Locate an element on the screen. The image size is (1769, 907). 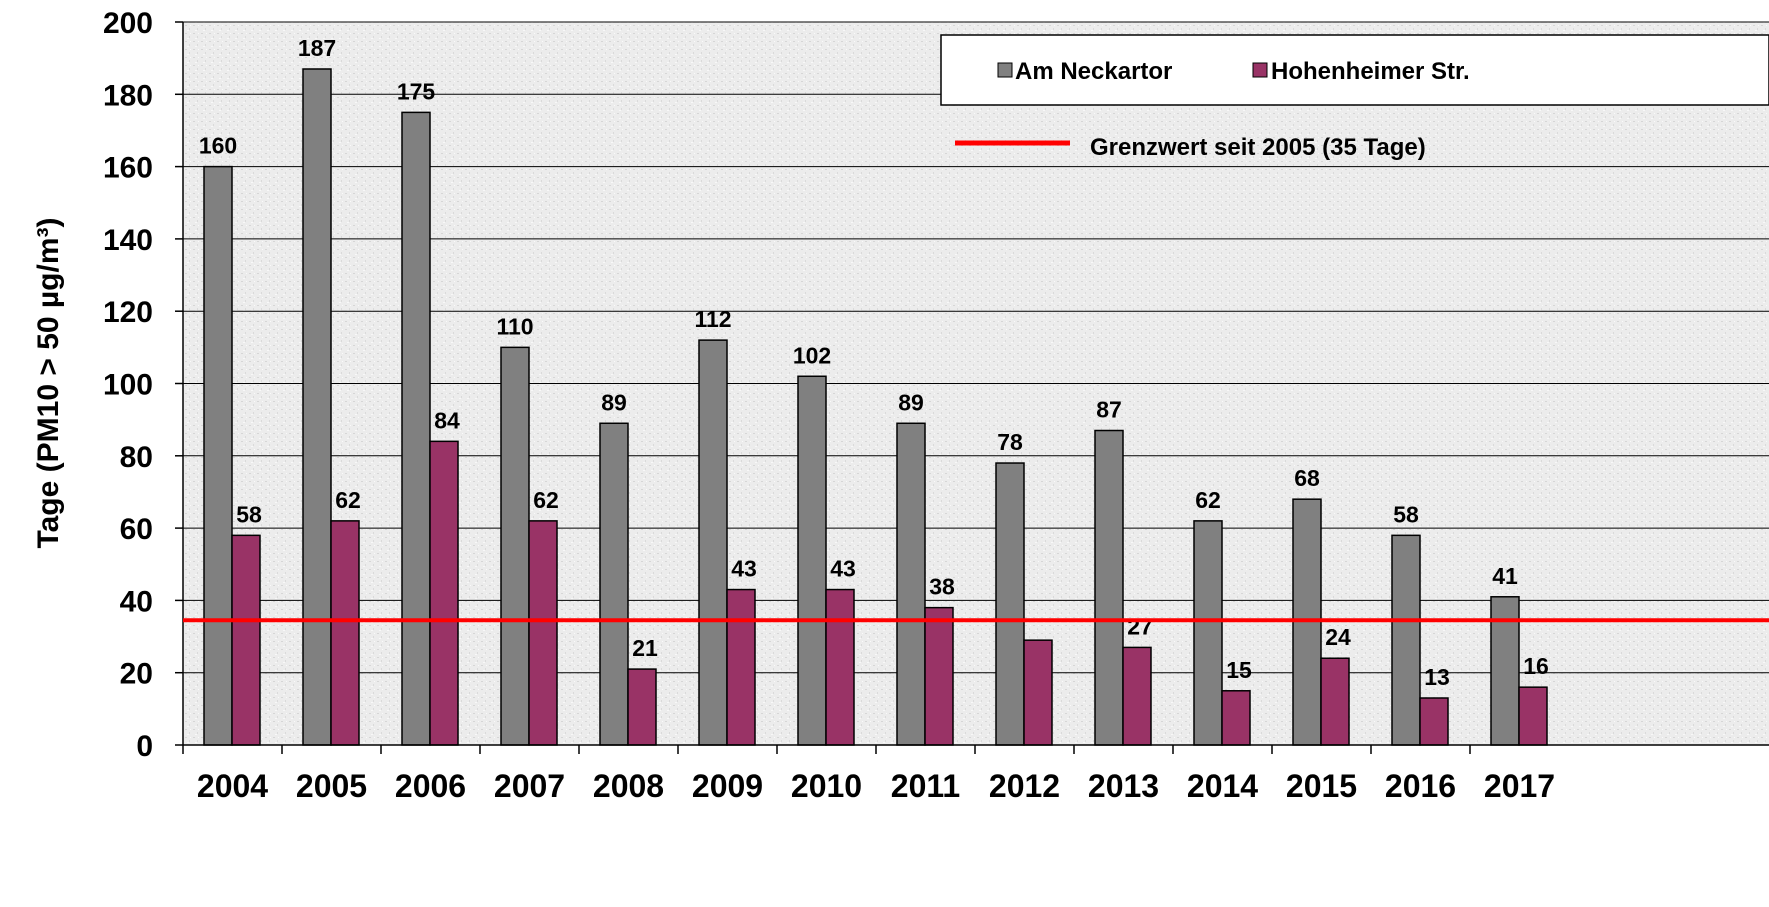
x-tick-label: 2014 is located at coordinates (1222, 786).